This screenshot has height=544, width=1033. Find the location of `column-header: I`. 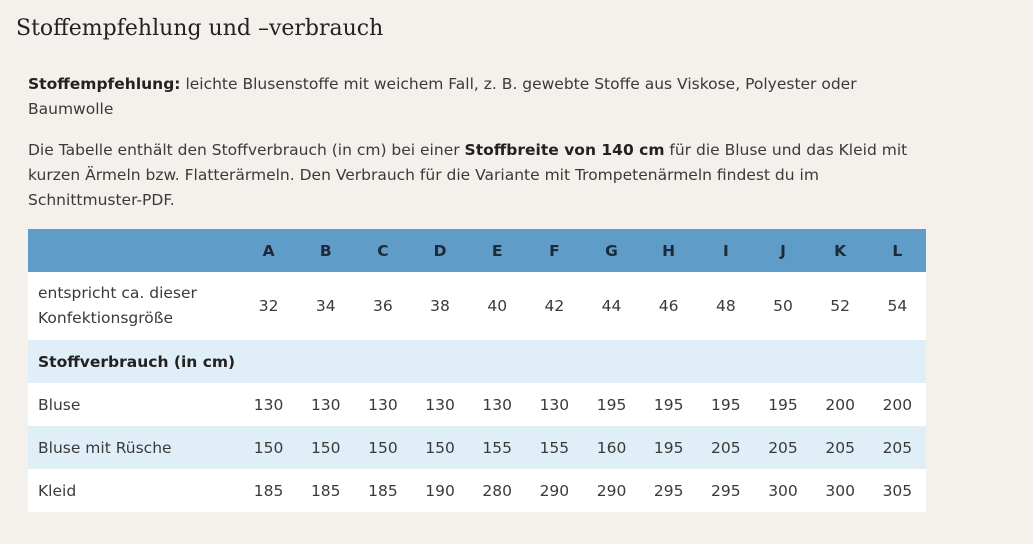

column-header: I is located at coordinates (726, 250).